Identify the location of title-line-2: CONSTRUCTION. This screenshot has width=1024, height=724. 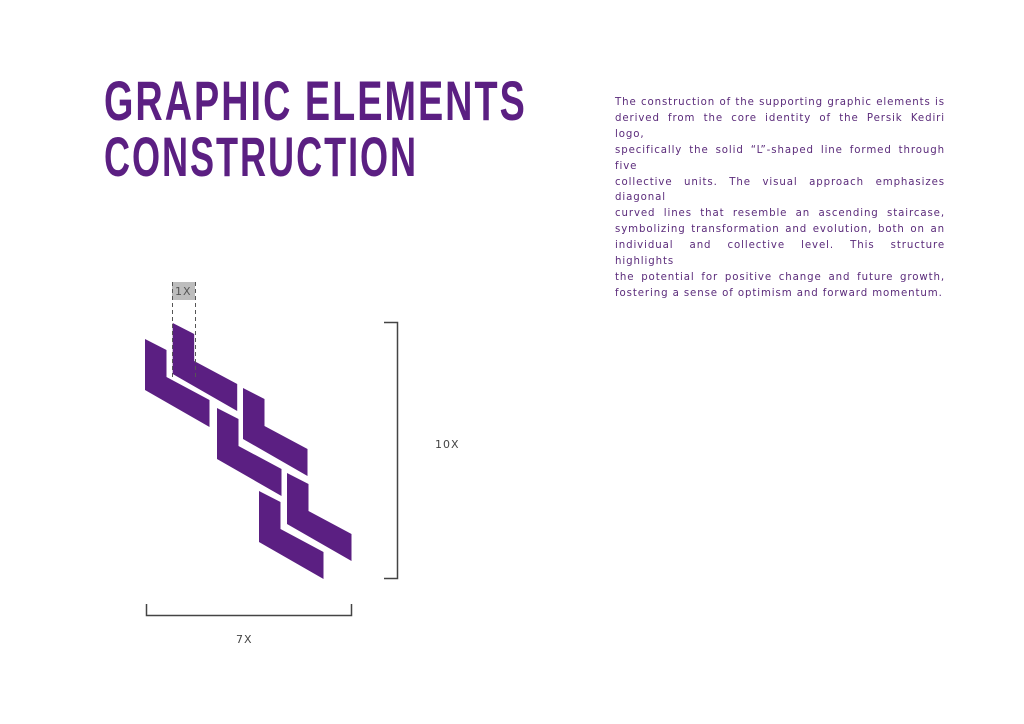
(261, 156).